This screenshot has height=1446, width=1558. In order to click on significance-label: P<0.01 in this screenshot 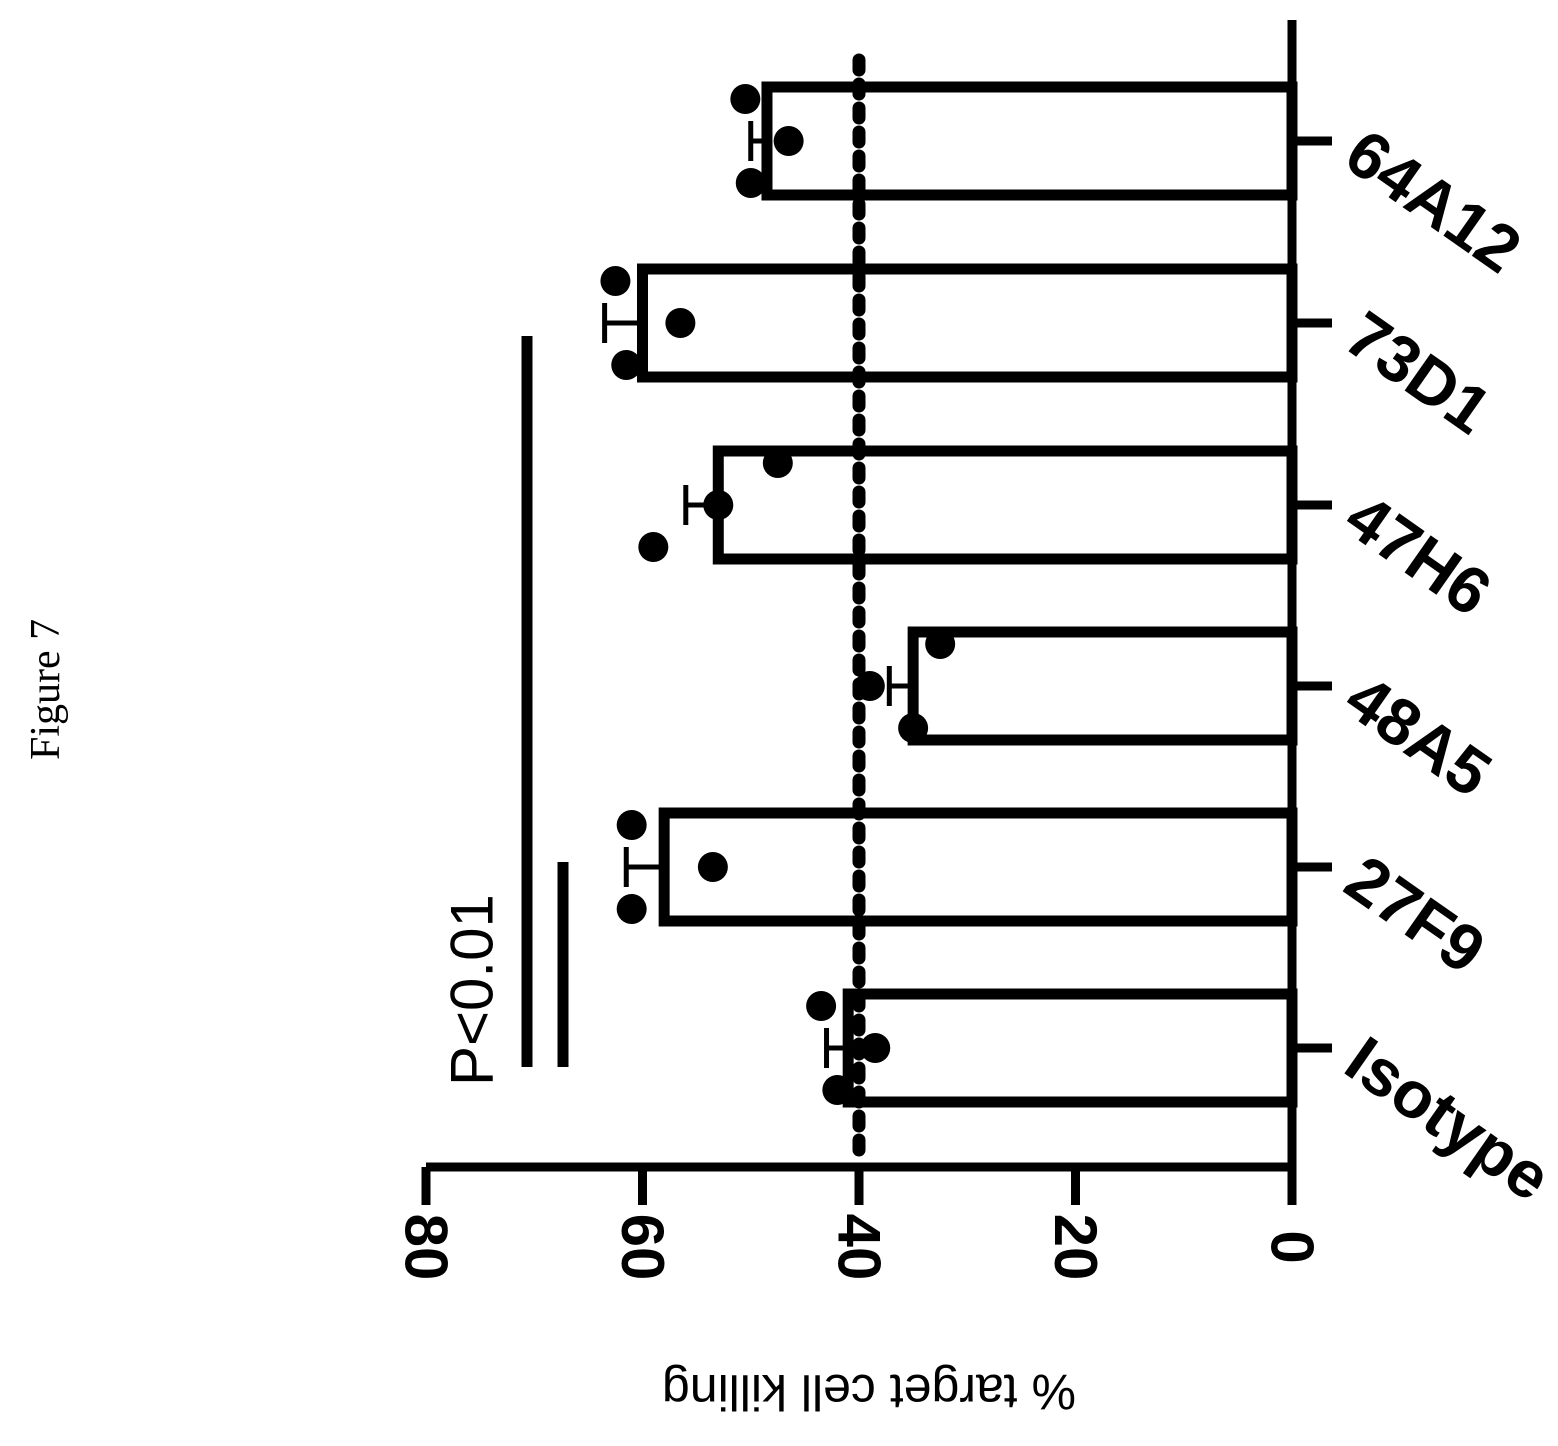, I will do `click(472, 990)`.